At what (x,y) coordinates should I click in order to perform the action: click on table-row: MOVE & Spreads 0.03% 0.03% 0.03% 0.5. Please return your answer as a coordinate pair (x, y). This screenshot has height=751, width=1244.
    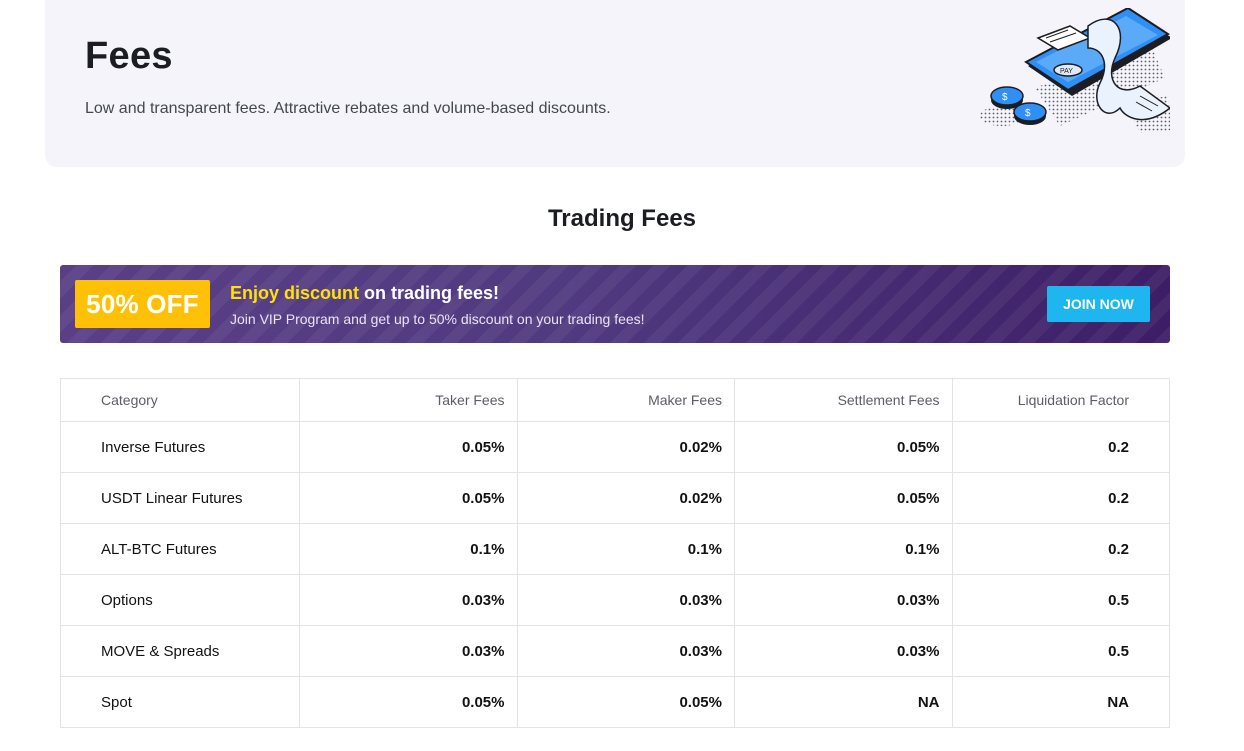
    Looking at the image, I should click on (615, 651).